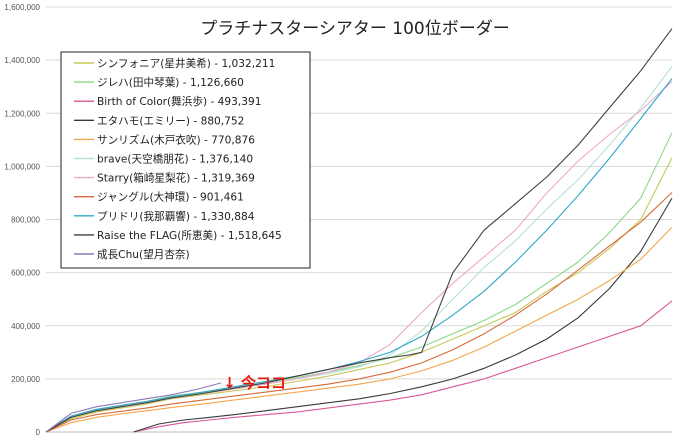  Describe the element at coordinates (170, 197) in the screenshot. I see `legend-entry-8: ジャングル(大神環) - 901,461` at that location.